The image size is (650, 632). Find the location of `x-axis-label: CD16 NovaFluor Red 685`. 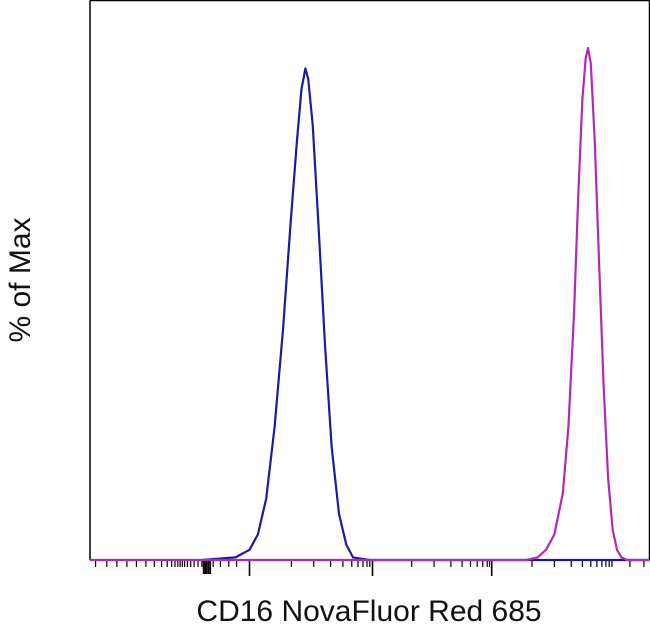

x-axis-label: CD16 NovaFluor Red 685 is located at coordinates (368, 611).